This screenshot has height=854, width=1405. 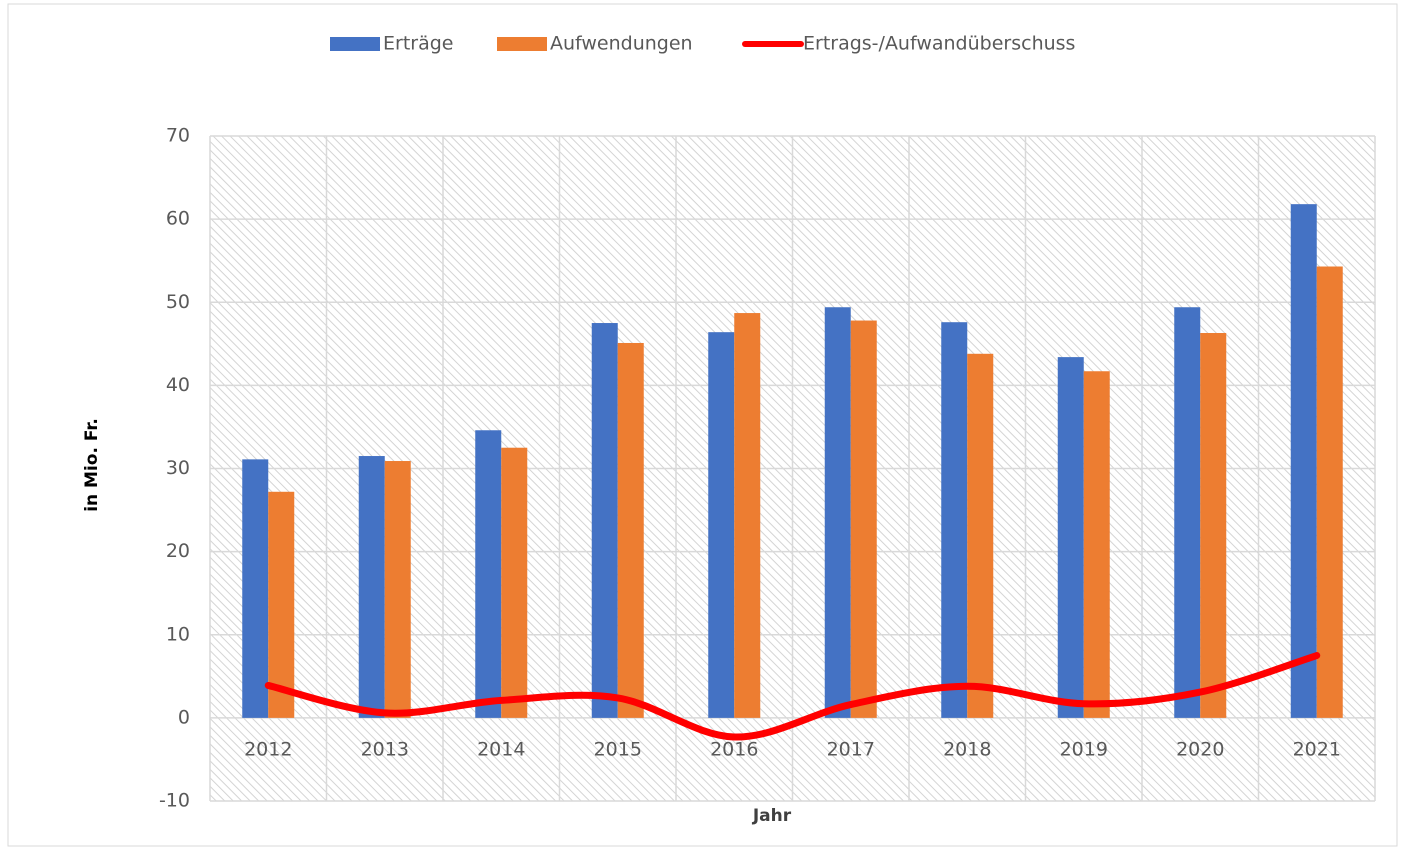 I want to click on x-tick-label: 2019, so click(x=1084, y=749).